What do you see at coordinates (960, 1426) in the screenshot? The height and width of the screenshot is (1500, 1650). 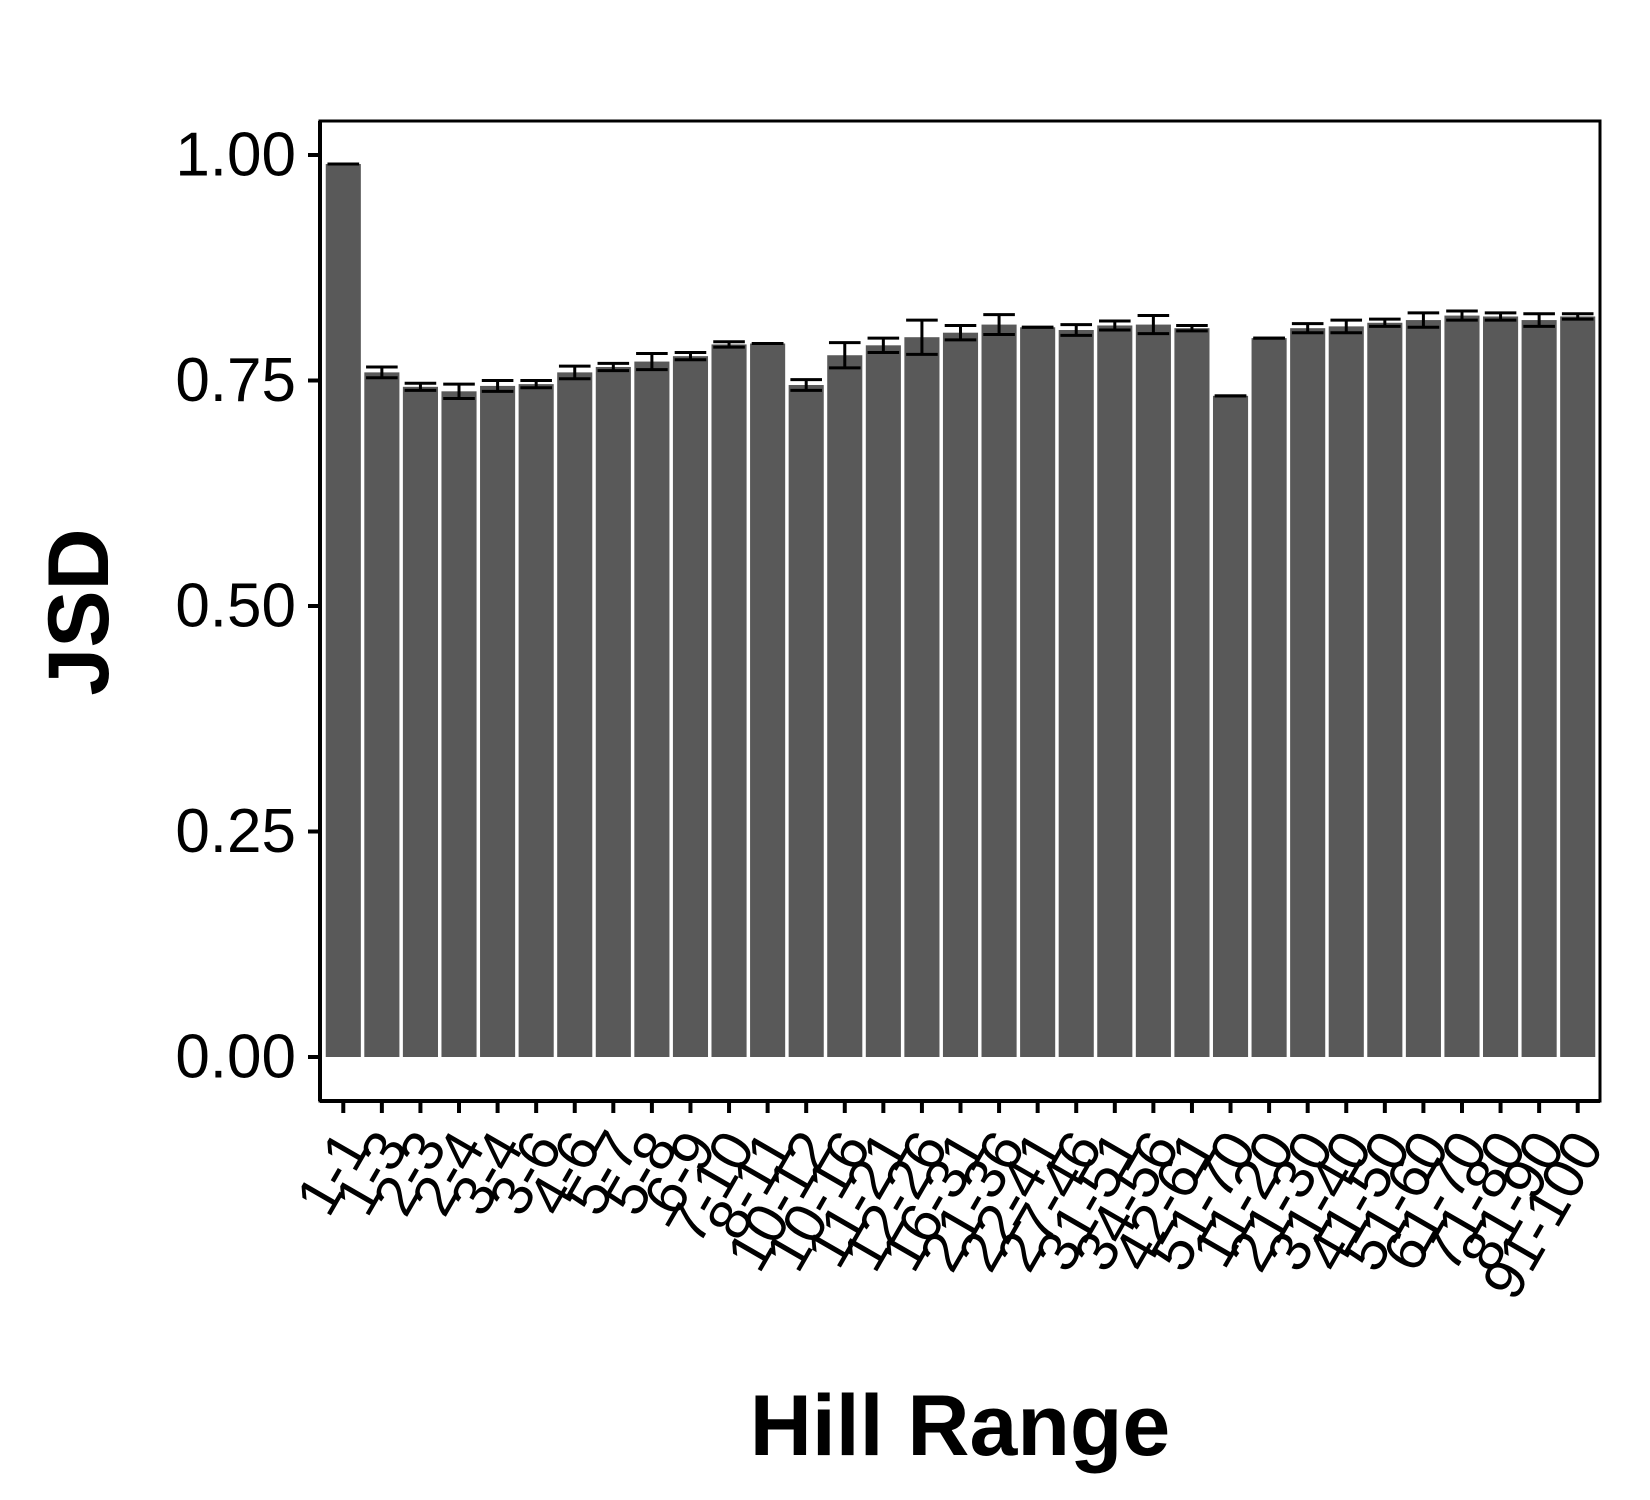 I see `x-axis-title: Hill Range` at bounding box center [960, 1426].